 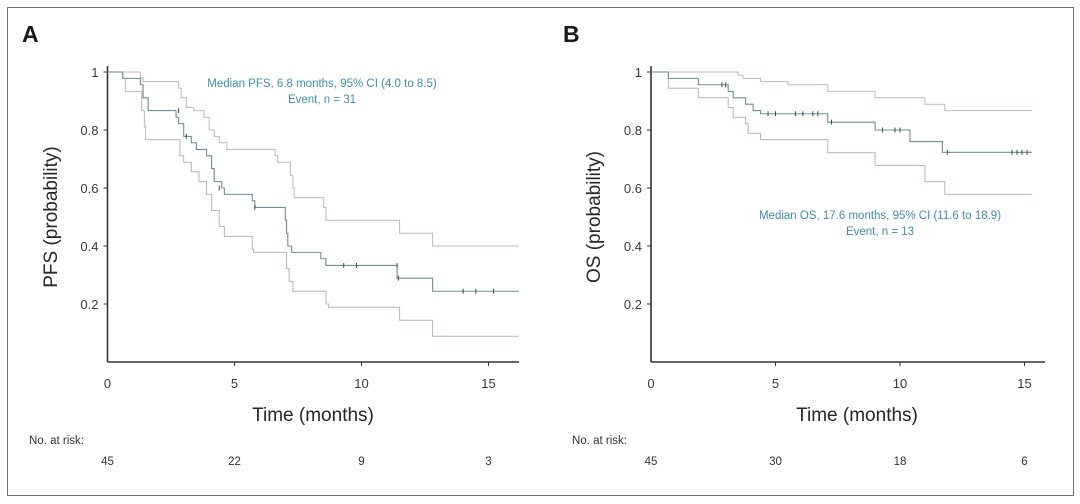 What do you see at coordinates (900, 462) in the screenshot?
I see `risk-table-value: 18` at bounding box center [900, 462].